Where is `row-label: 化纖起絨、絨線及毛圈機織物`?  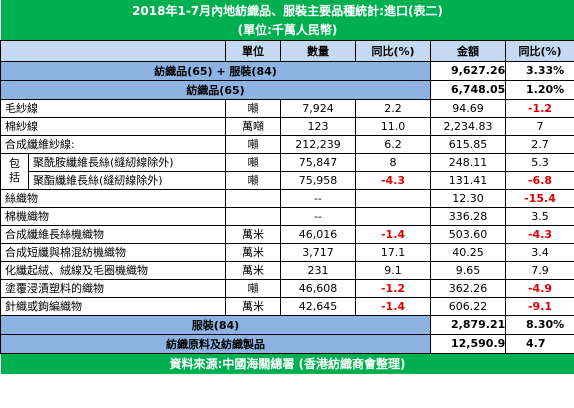 row-label: 化纖起絨、絨線及毛圈機織物 is located at coordinates (113, 270).